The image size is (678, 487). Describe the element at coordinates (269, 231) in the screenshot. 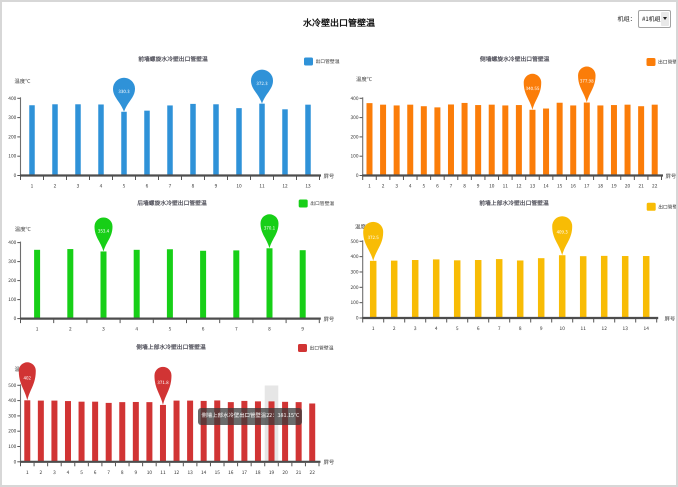

I see `marker-max-pin: 370.1` at that location.